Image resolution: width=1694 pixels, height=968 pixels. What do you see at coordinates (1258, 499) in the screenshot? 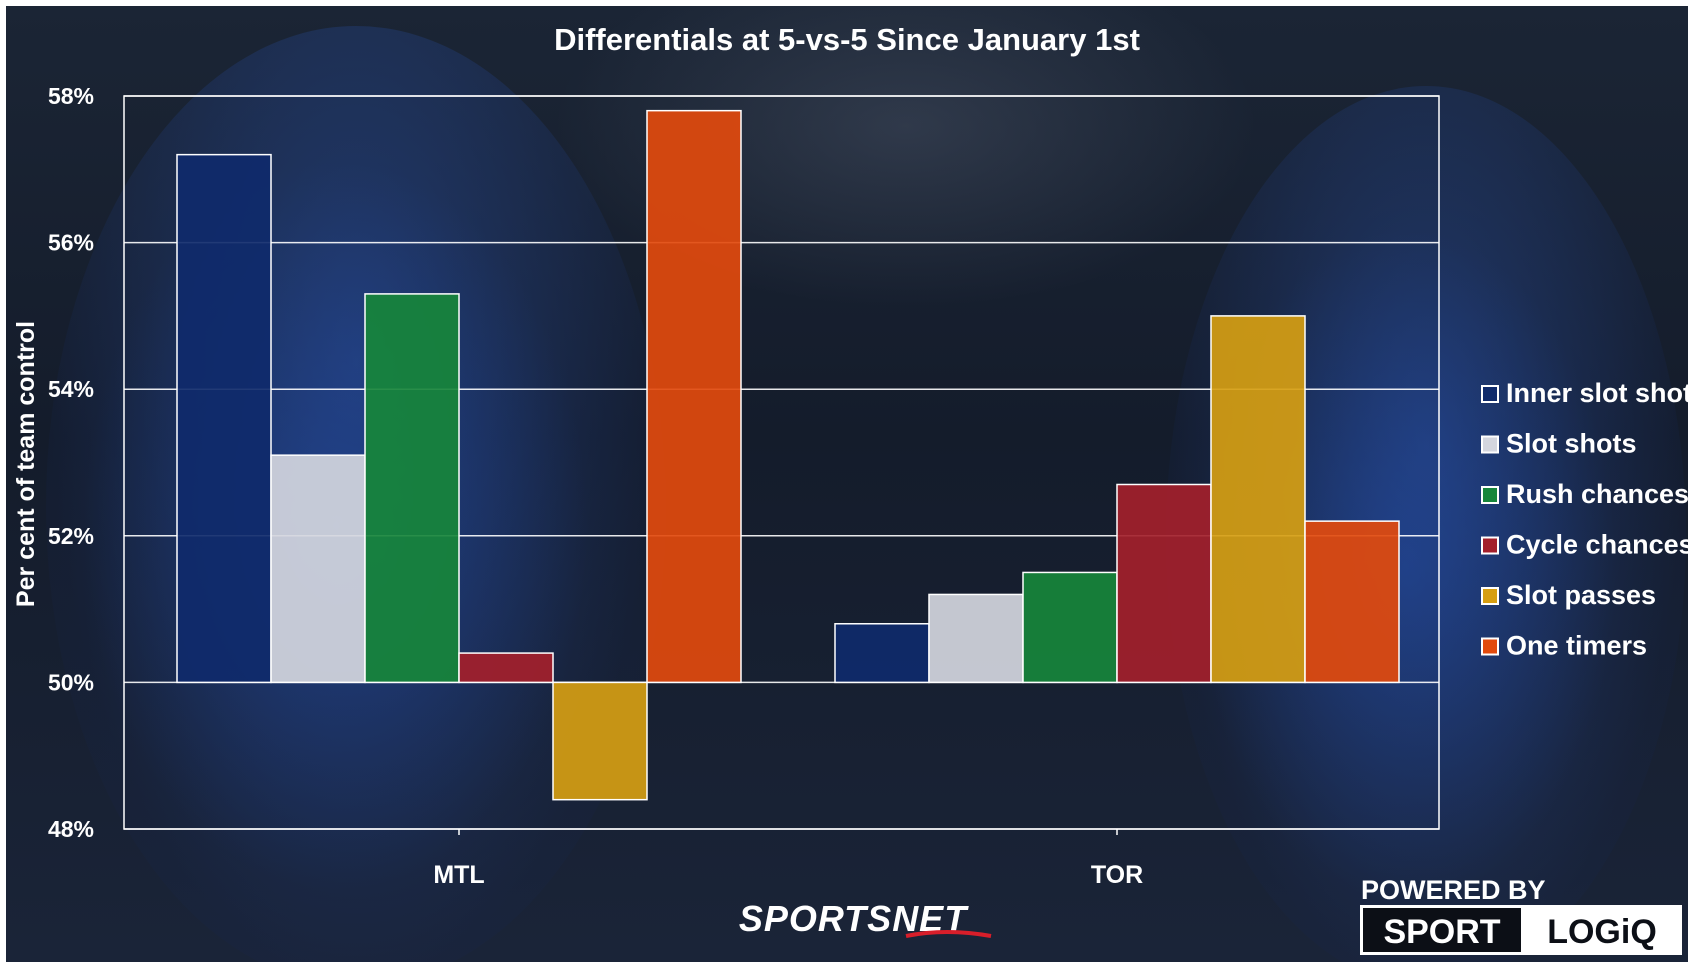
I see `bar-tor-slot-passes` at bounding box center [1258, 499].